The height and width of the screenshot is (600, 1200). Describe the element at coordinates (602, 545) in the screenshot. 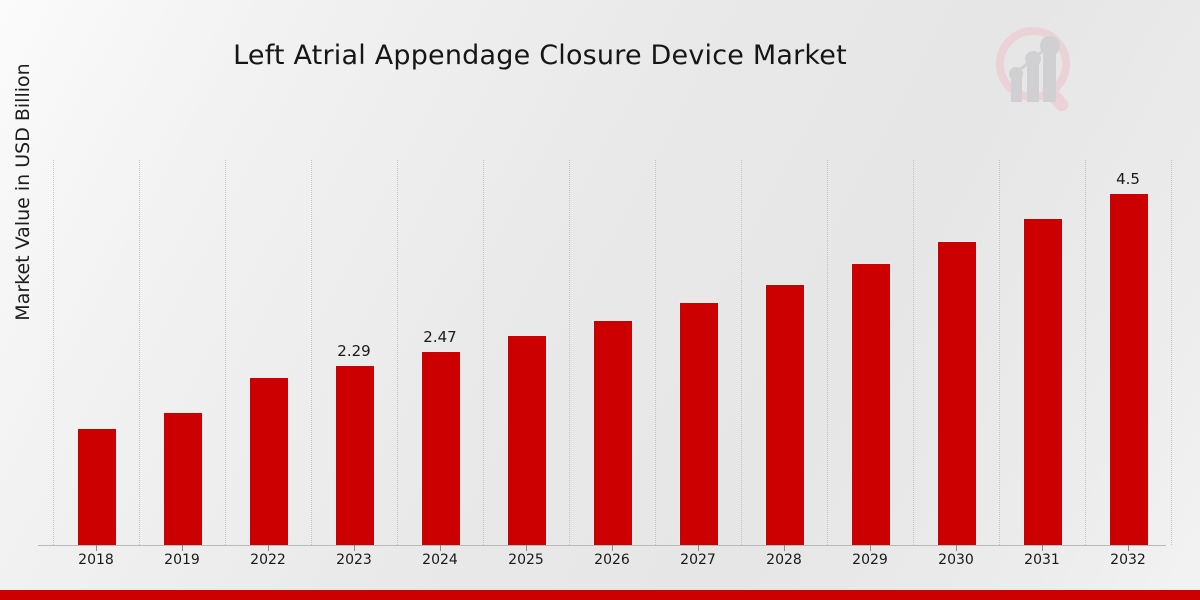

I see `x-axis-line` at that location.